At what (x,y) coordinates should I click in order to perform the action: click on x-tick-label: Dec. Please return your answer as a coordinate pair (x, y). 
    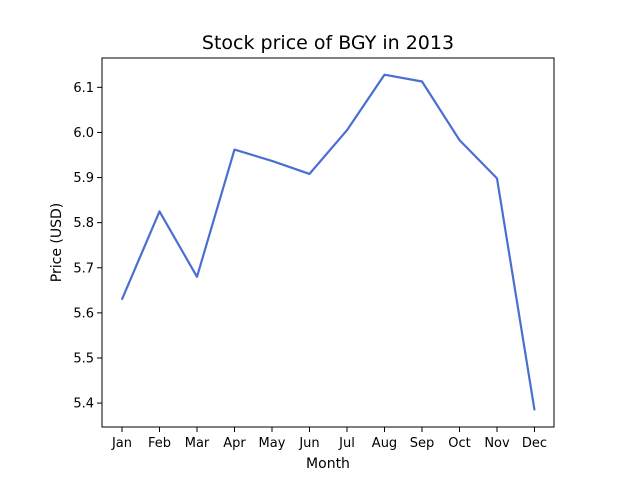
    Looking at the image, I should click on (534, 443).